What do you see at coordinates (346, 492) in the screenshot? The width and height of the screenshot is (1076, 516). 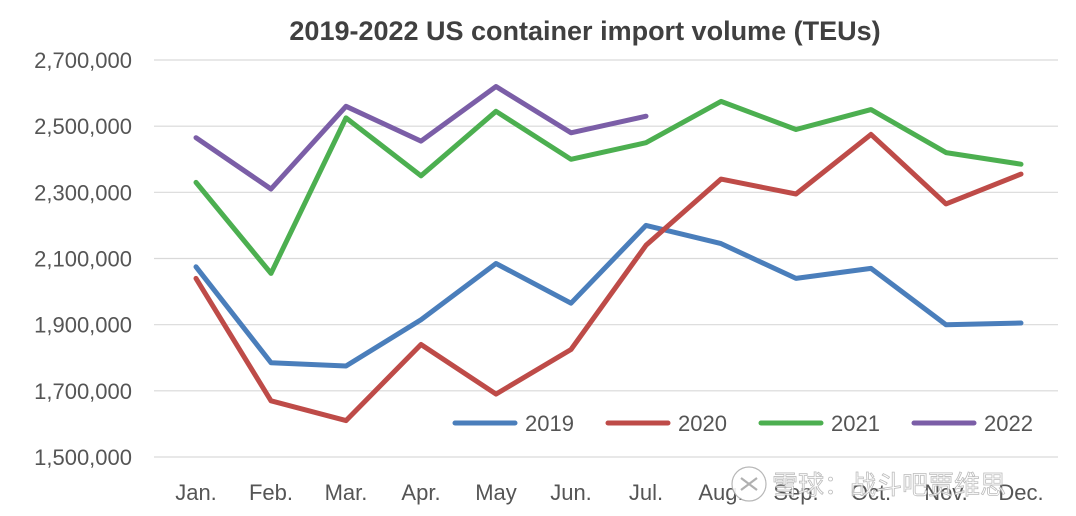 I see `x-tick-label: Mar.` at bounding box center [346, 492].